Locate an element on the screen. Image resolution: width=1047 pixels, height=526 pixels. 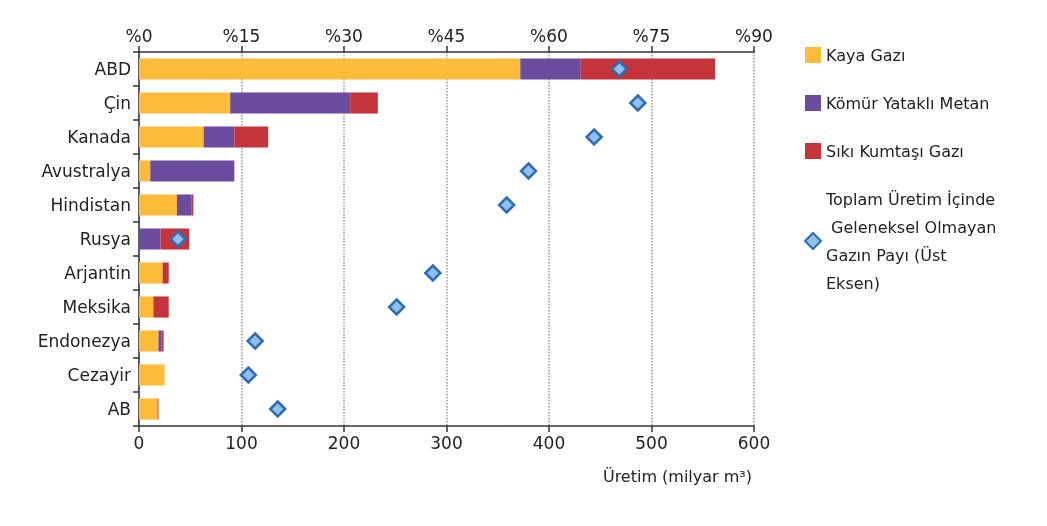
x-tick-label: 500 is located at coordinates (651, 442).